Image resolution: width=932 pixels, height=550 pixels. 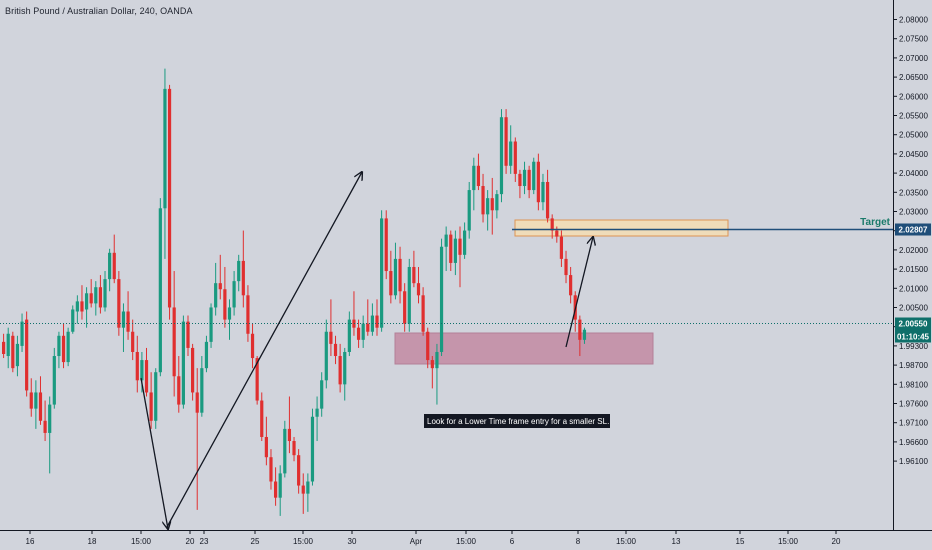 I want to click on price-tick-label: 1.97100, so click(x=913, y=423).